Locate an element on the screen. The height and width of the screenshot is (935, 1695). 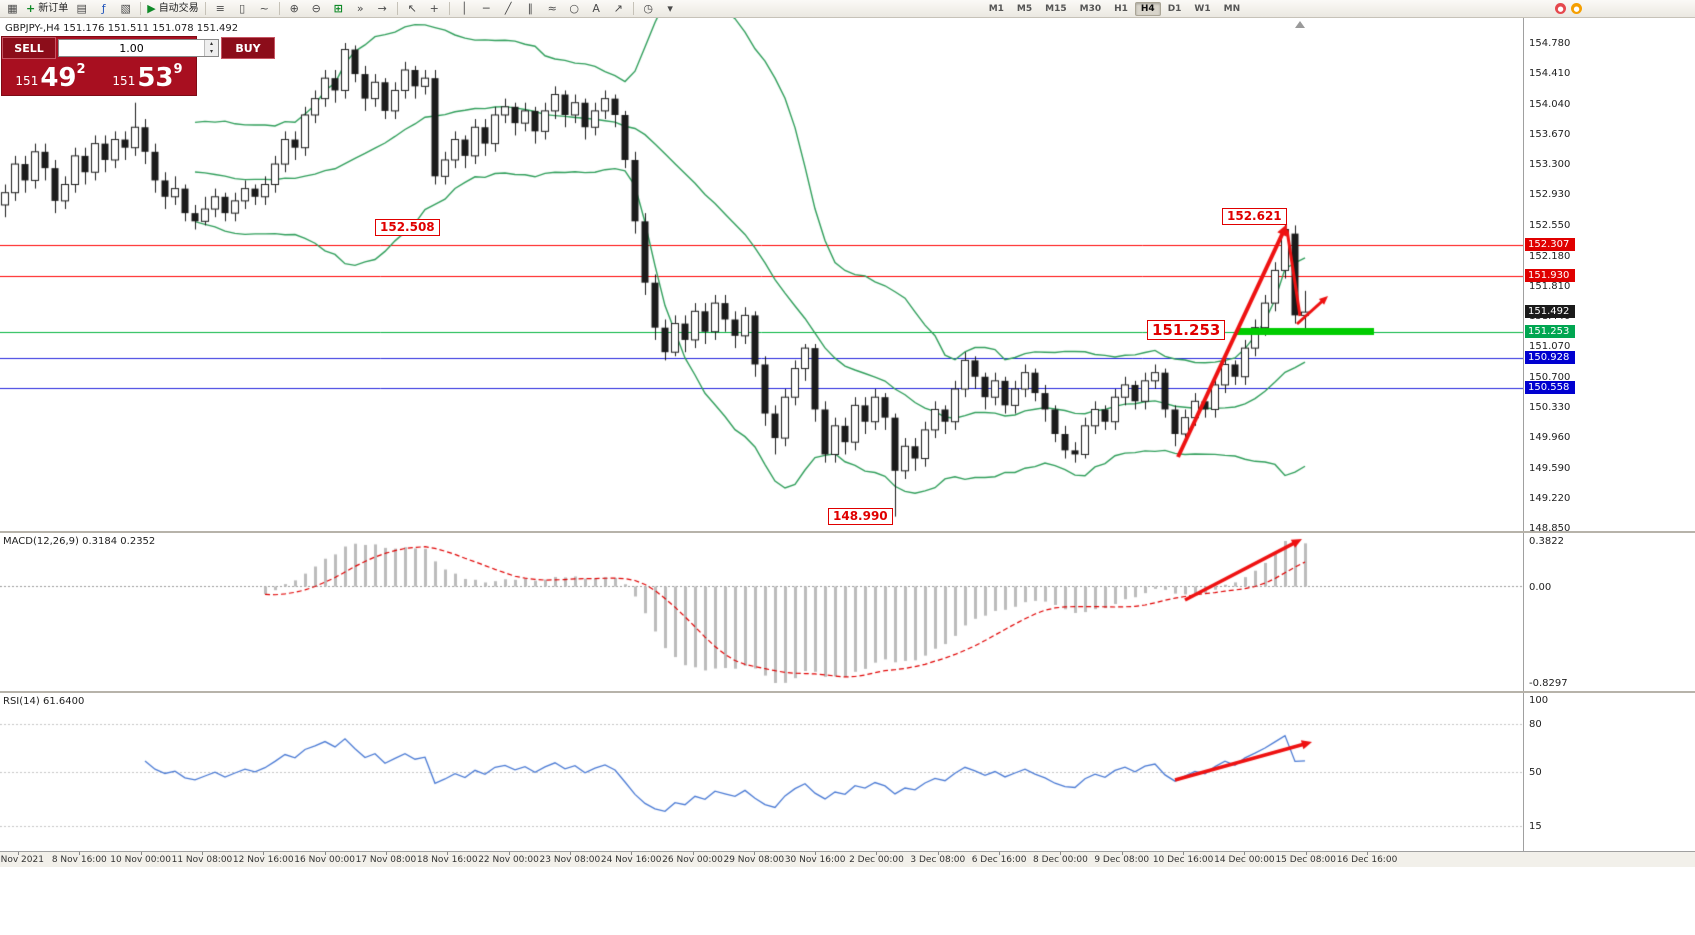
price-tag-150.928: 150.928 is located at coordinates (1550, 358).